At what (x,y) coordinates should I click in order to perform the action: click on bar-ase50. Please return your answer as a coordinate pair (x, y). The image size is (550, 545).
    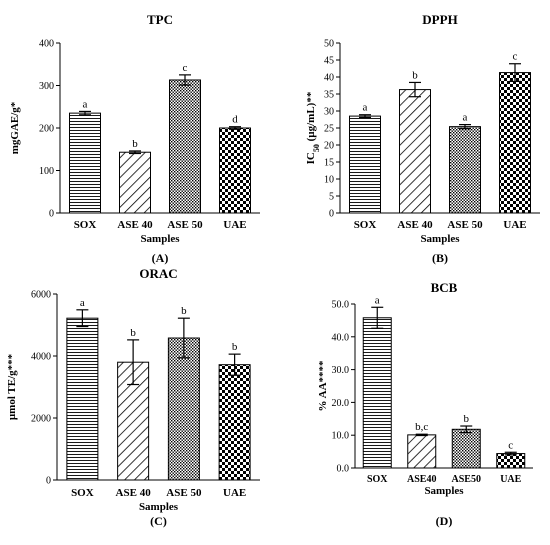
    Looking at the image, I should click on (466, 448).